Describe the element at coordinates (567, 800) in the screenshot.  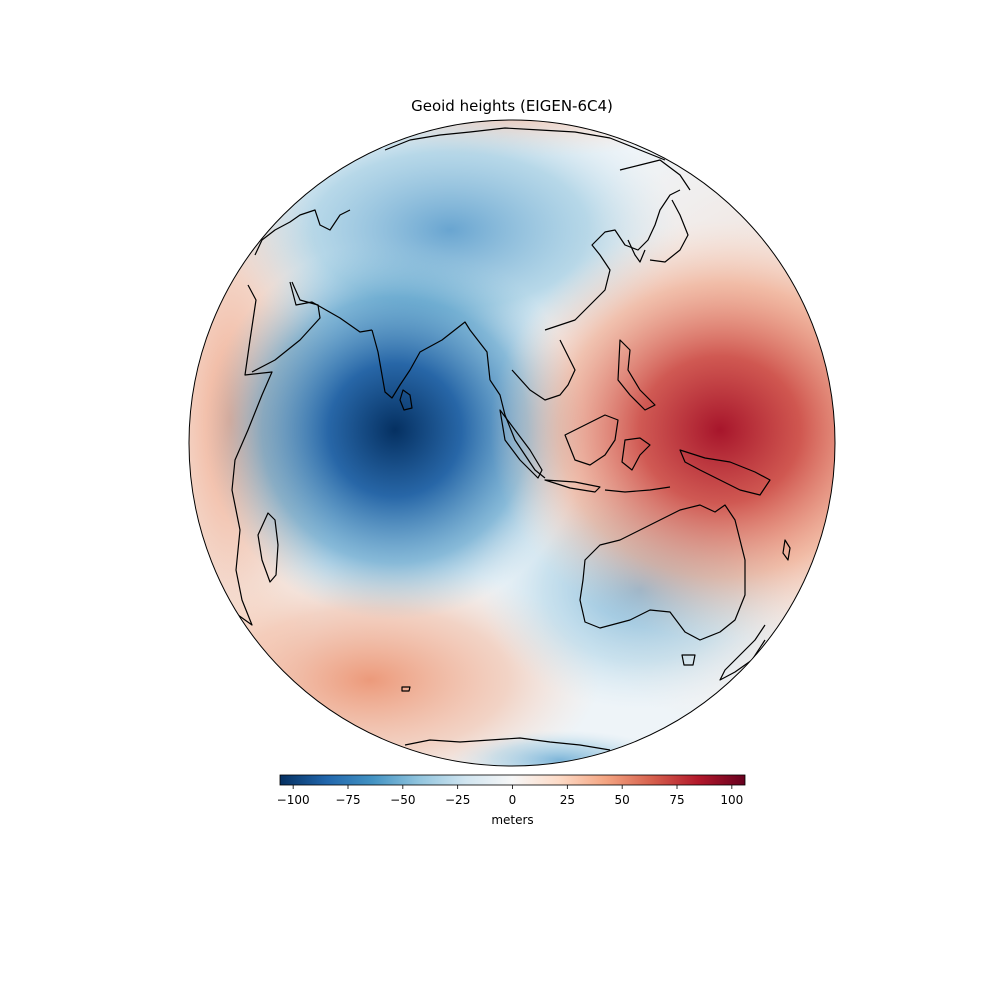
I see `colorbar-tick-label: 25` at that location.